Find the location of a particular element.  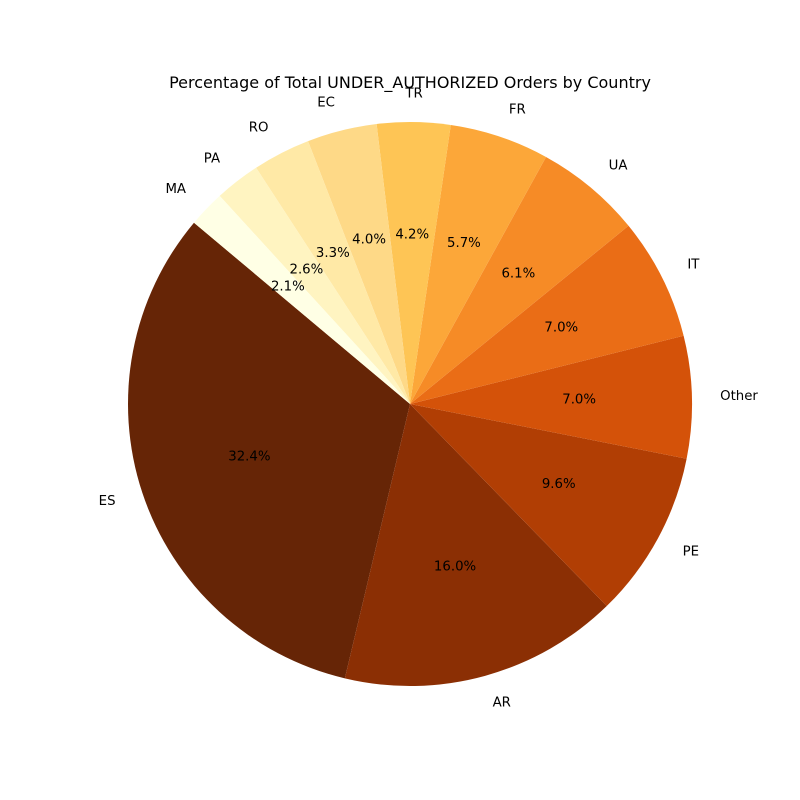

slice-percent-ar: 16.0% is located at coordinates (455, 567).